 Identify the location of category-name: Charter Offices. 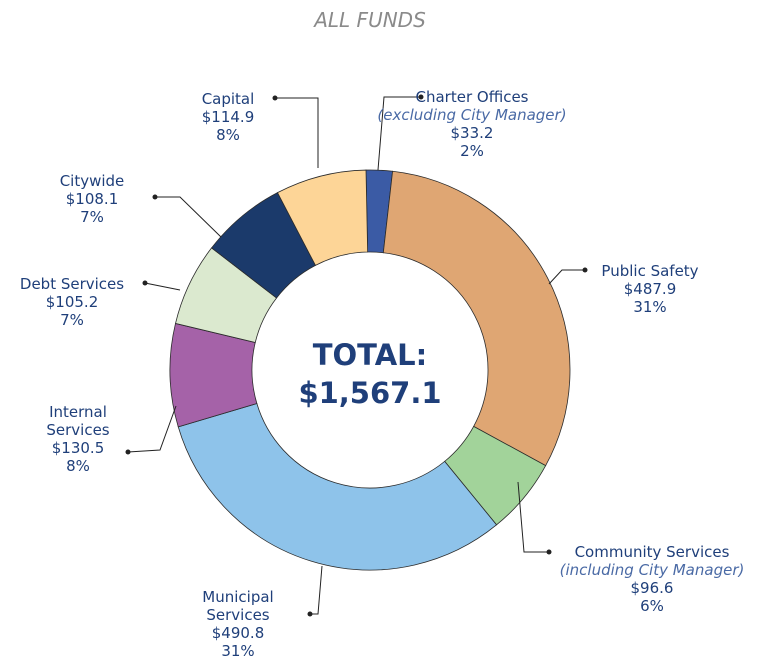
(472, 97).